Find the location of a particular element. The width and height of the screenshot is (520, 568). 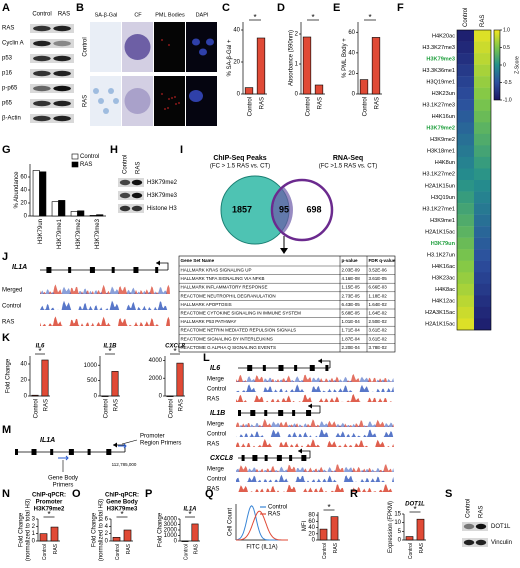

tss-arrowhead is located at coordinates (310, 406).